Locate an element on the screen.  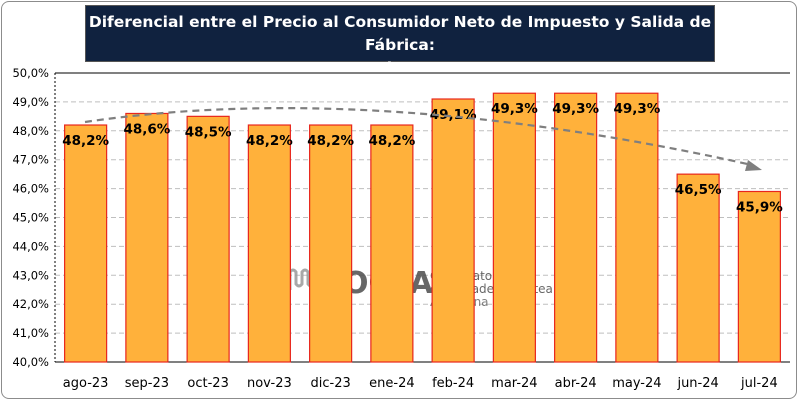
y-tick-label: 40,0% is located at coordinates (30, 362).